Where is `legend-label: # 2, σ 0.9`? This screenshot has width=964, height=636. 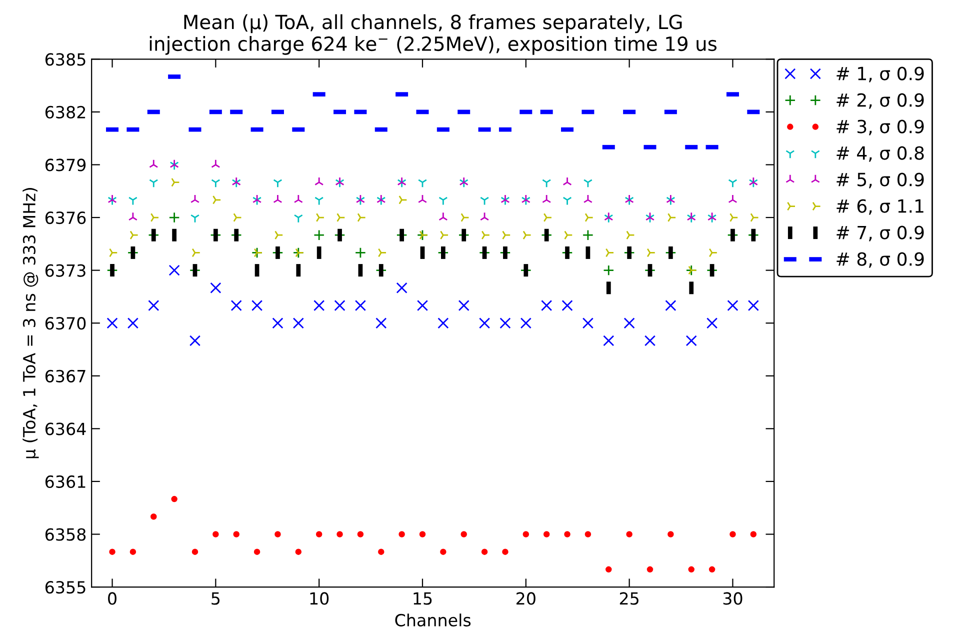 legend-label: # 2, σ 0.9 is located at coordinates (880, 101).